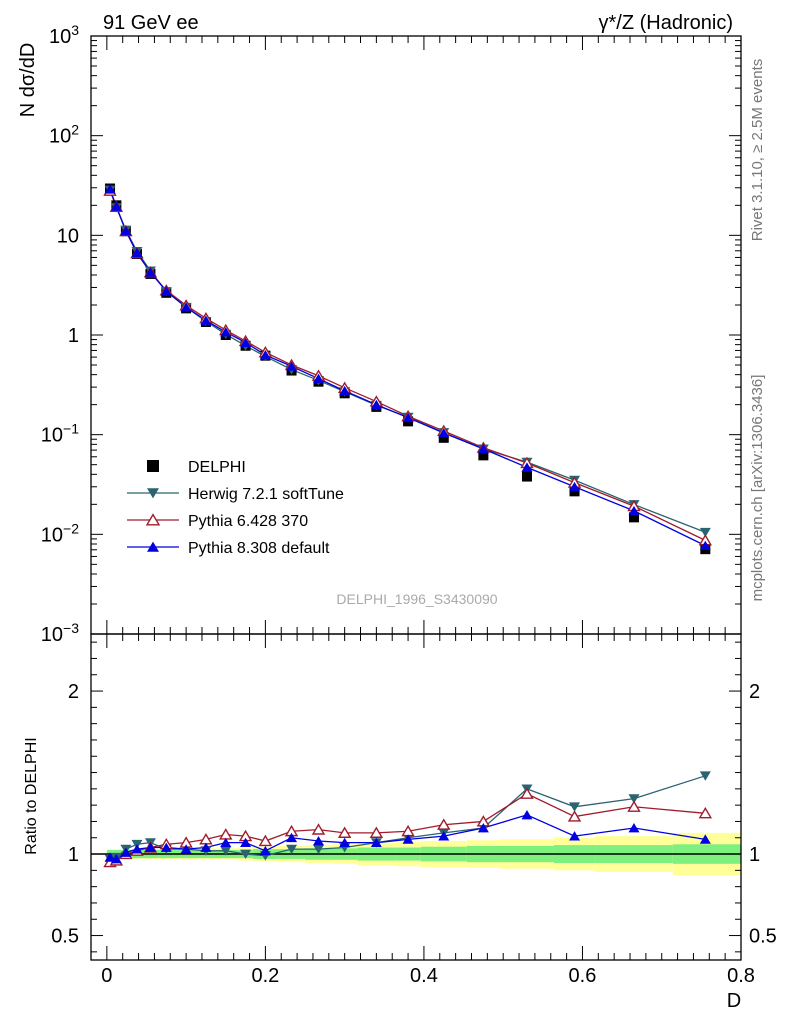 The image size is (786, 1024). Describe the element at coordinates (734, 1001) in the screenshot. I see `x-axis-label: D` at that location.